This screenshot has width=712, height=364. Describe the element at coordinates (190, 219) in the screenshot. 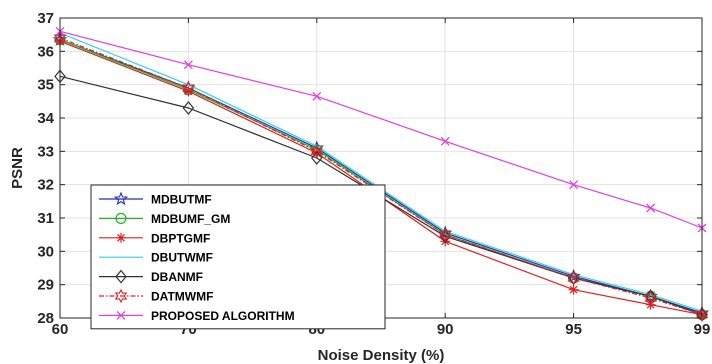

I see `legend-label: MDBUMF_GM` at that location.